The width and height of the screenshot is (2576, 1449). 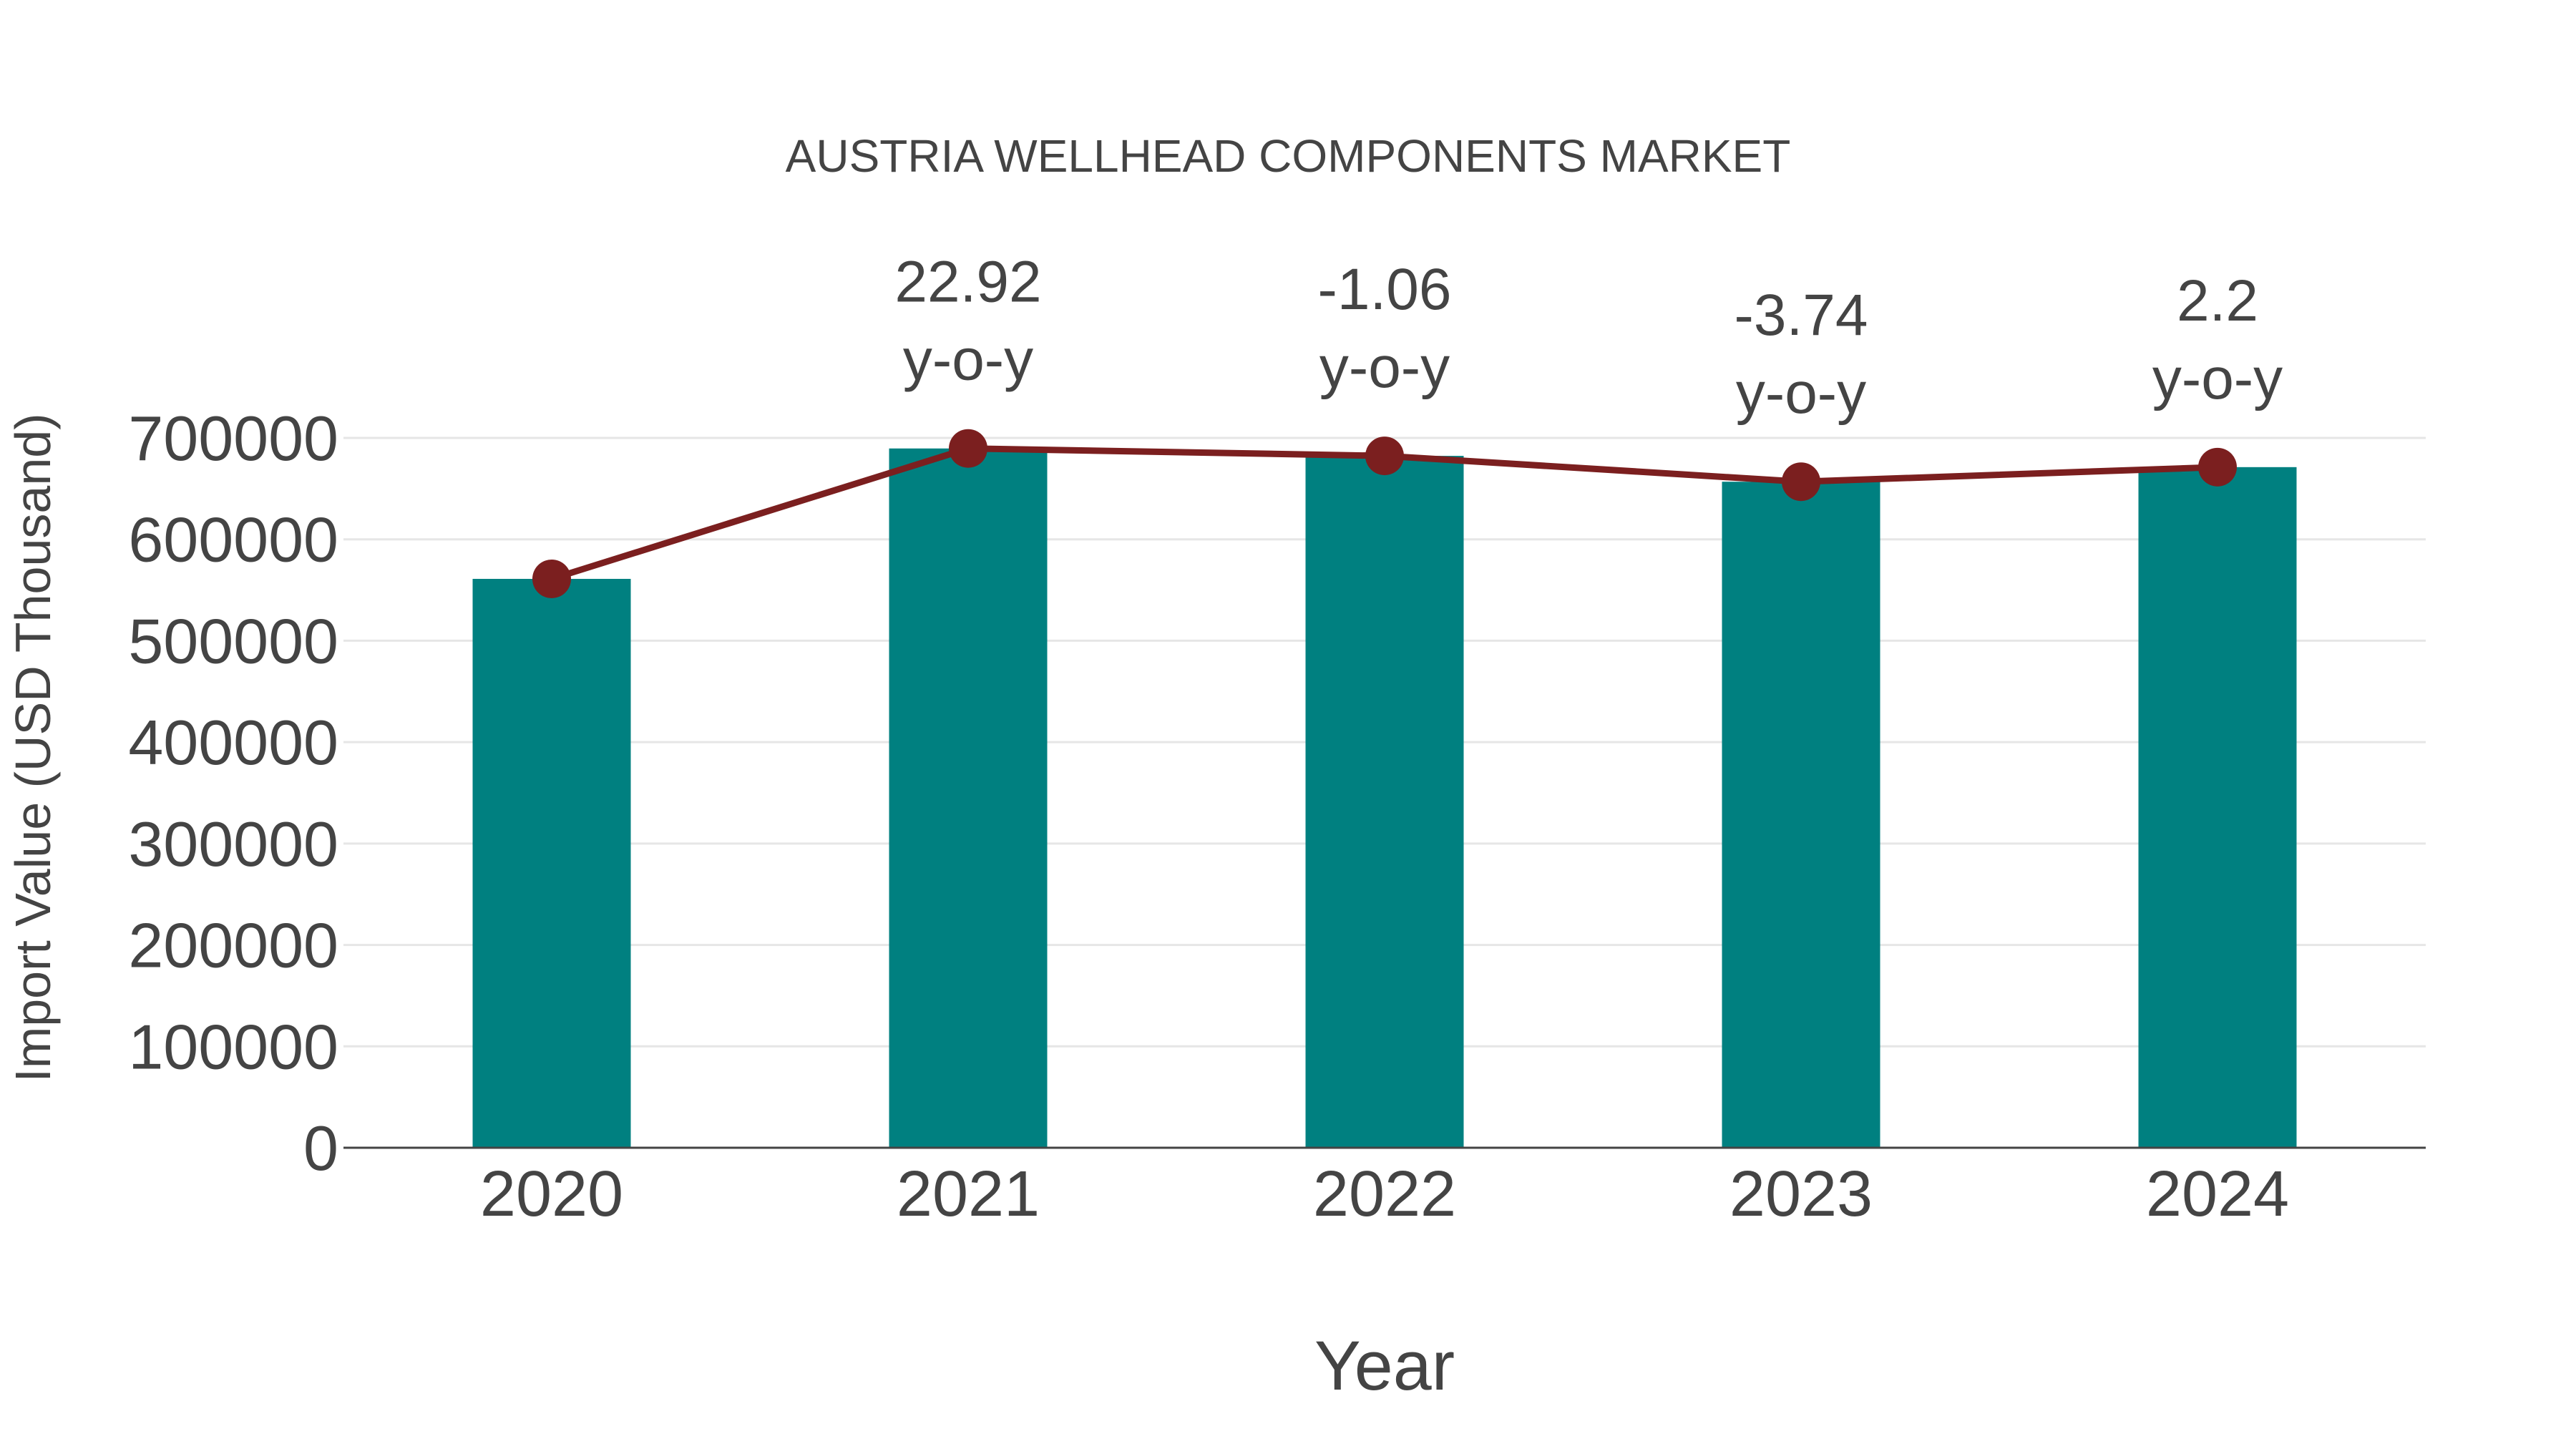 What do you see at coordinates (967, 321) in the screenshot?
I see `yoy-annotation-2021: 22.92 y-o-y` at bounding box center [967, 321].